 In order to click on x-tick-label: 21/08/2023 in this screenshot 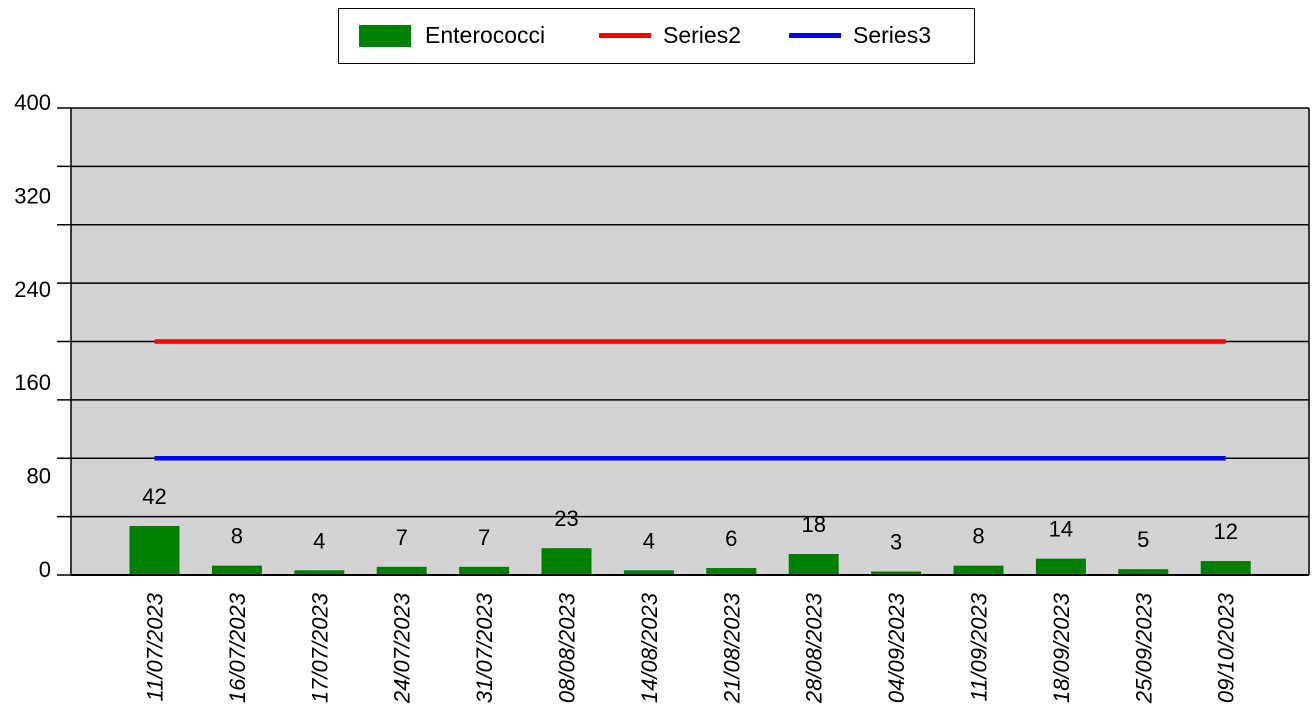, I will do `click(731, 648)`.